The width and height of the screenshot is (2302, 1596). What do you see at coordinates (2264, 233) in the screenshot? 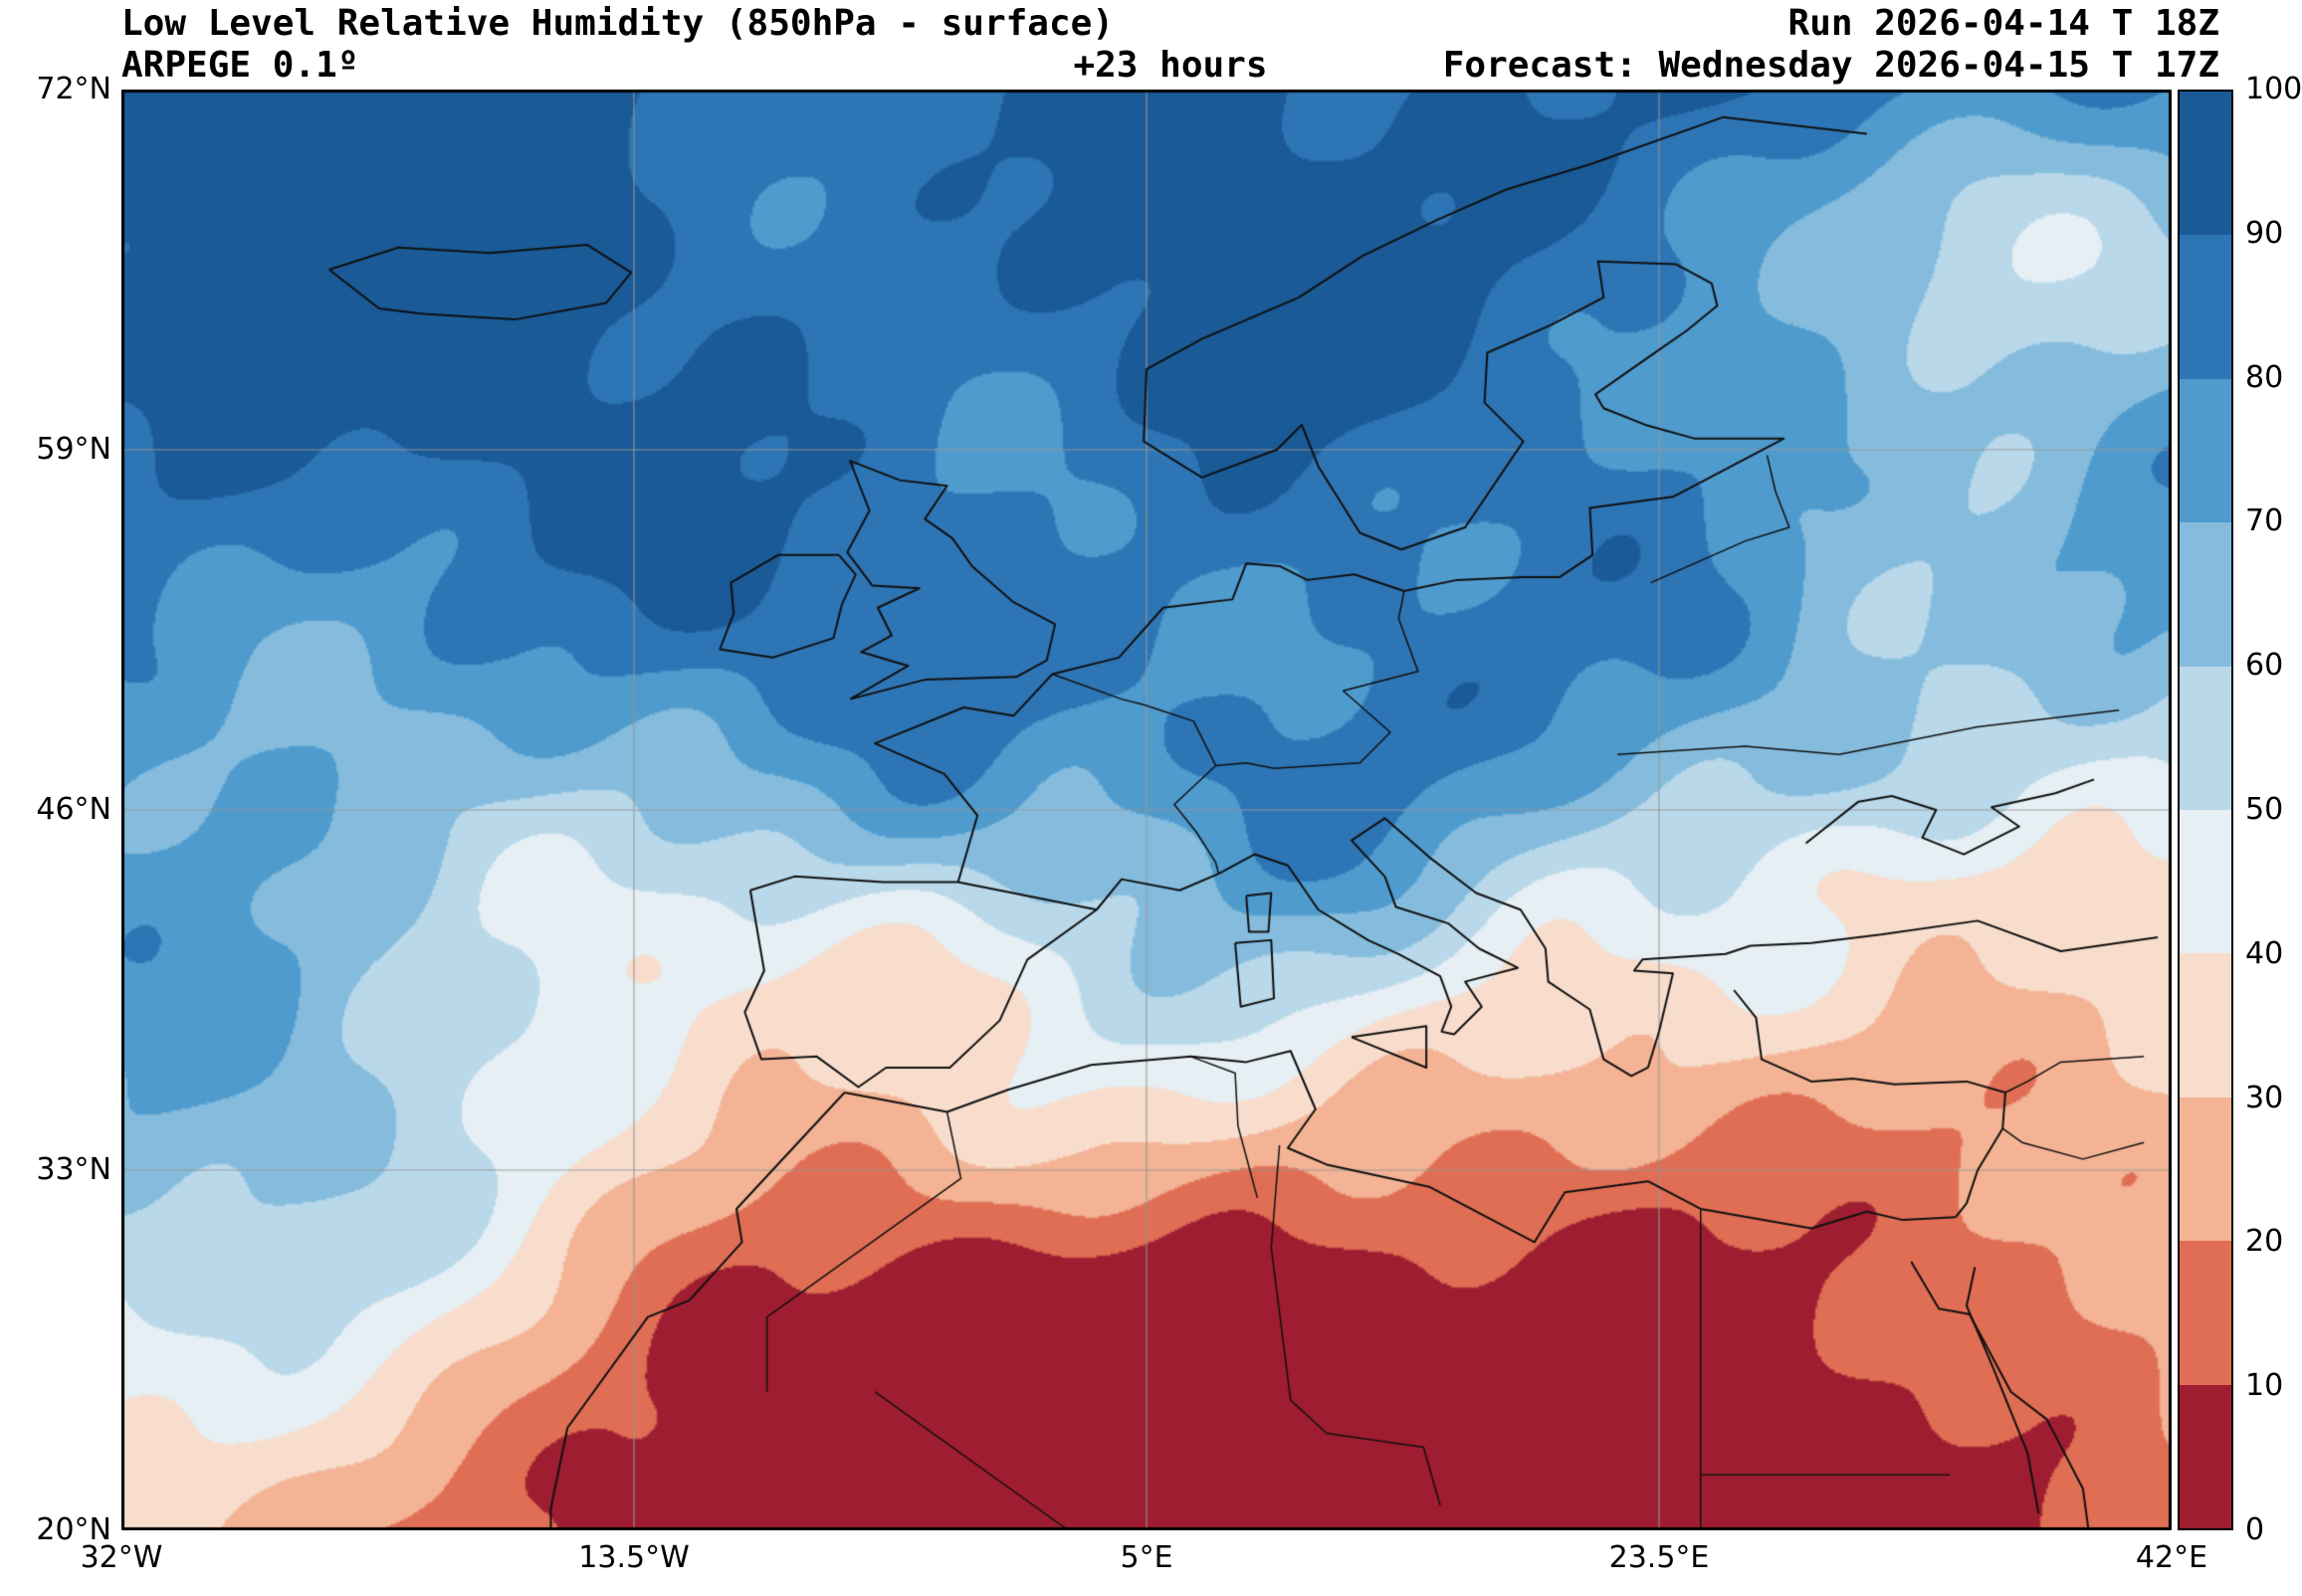
I see `colorbar-tick-label: 90` at bounding box center [2264, 233].